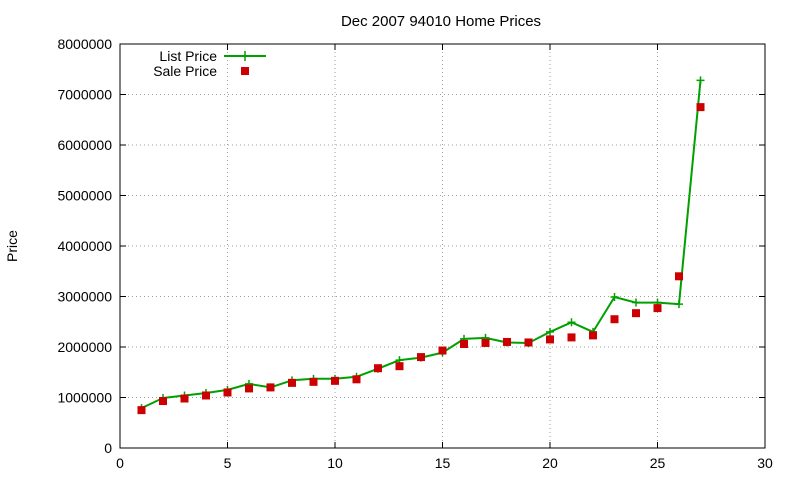 This screenshot has height=480, width=800. What do you see at coordinates (120, 463) in the screenshot?
I see `x-tick-label-0: 0` at bounding box center [120, 463].